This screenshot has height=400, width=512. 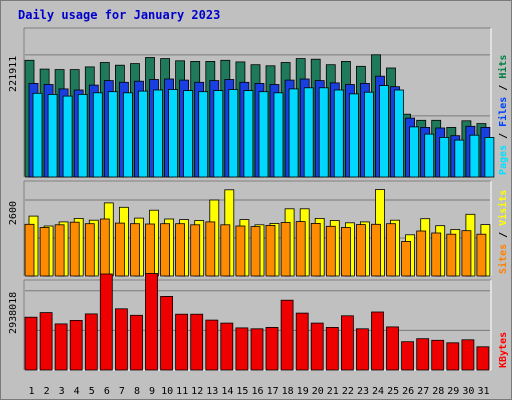 I want to click on x-tick-day-31: 31, so click(x=483, y=391).